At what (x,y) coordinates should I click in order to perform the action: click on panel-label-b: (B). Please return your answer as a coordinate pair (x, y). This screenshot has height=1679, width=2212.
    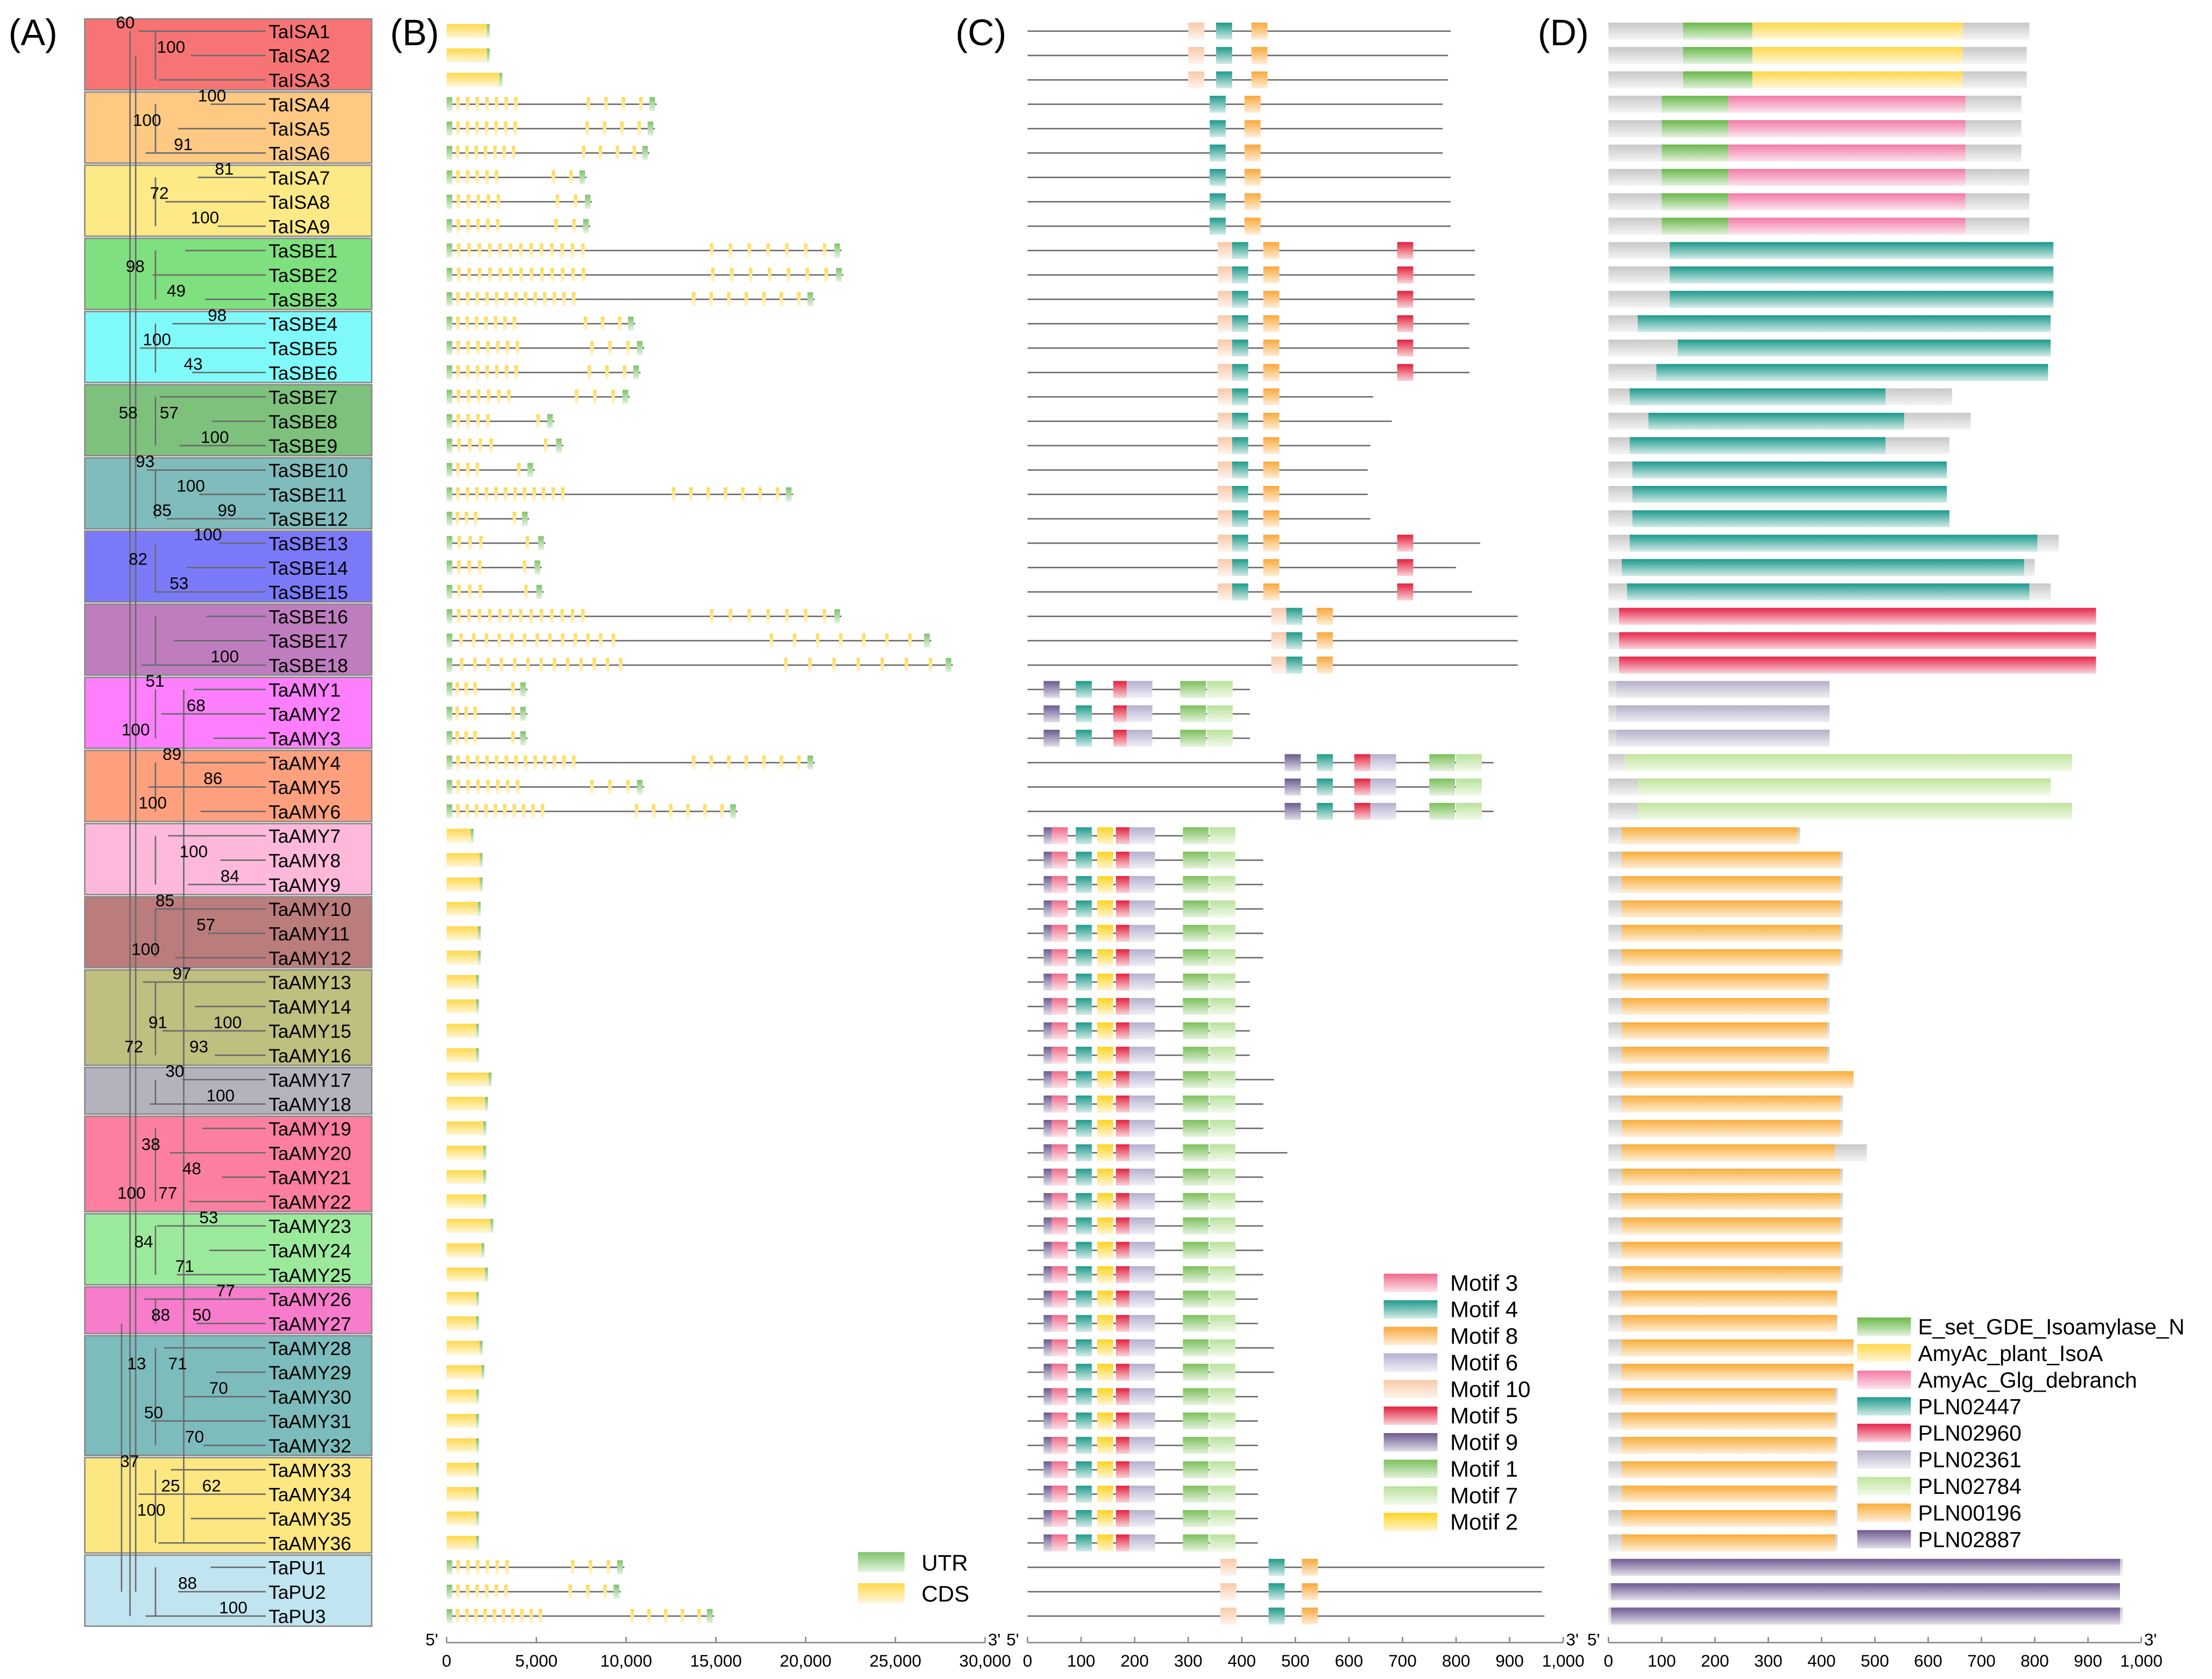
    Looking at the image, I should click on (414, 32).